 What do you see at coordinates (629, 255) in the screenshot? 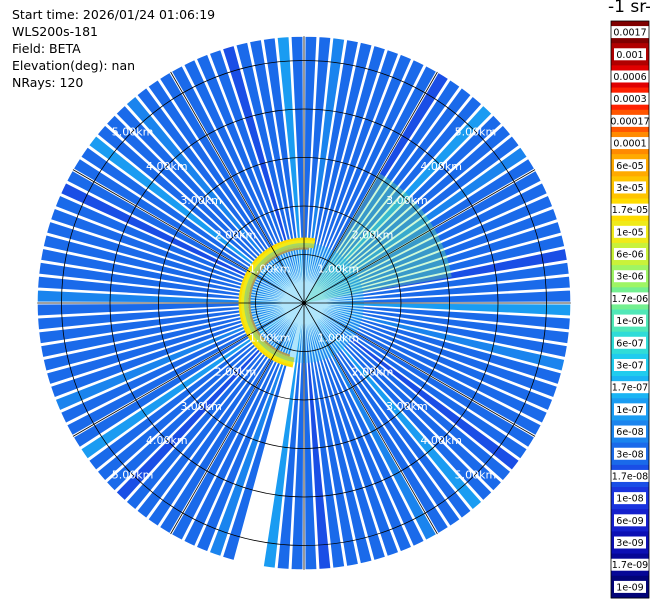
I see `colorbar-tick-label: 6e-06` at bounding box center [629, 255].